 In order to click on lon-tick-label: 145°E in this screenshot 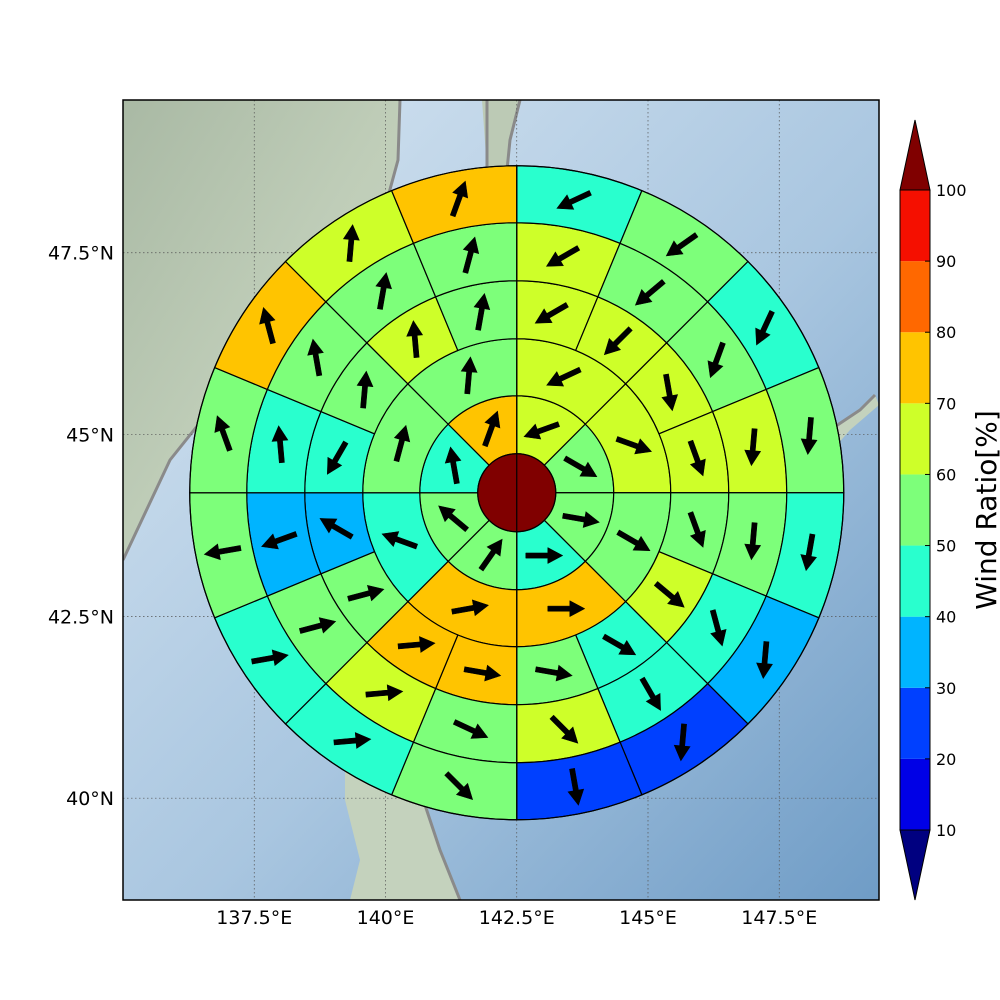, I will do `click(648, 918)`.